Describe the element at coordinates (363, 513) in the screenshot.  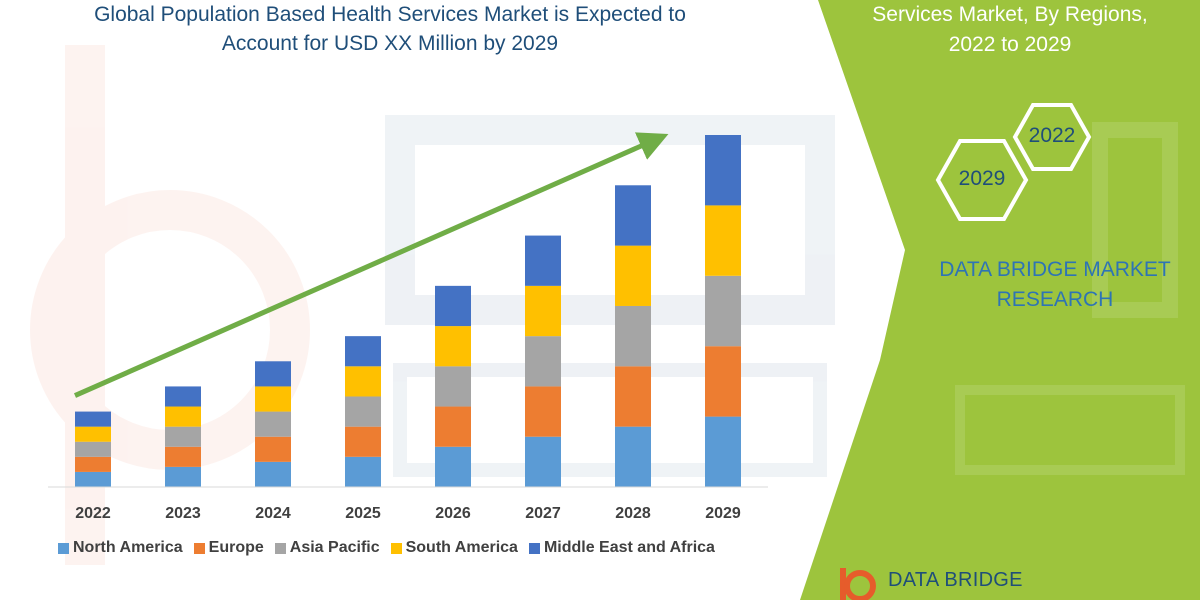
I see `x-tick-label: 2025` at that location.